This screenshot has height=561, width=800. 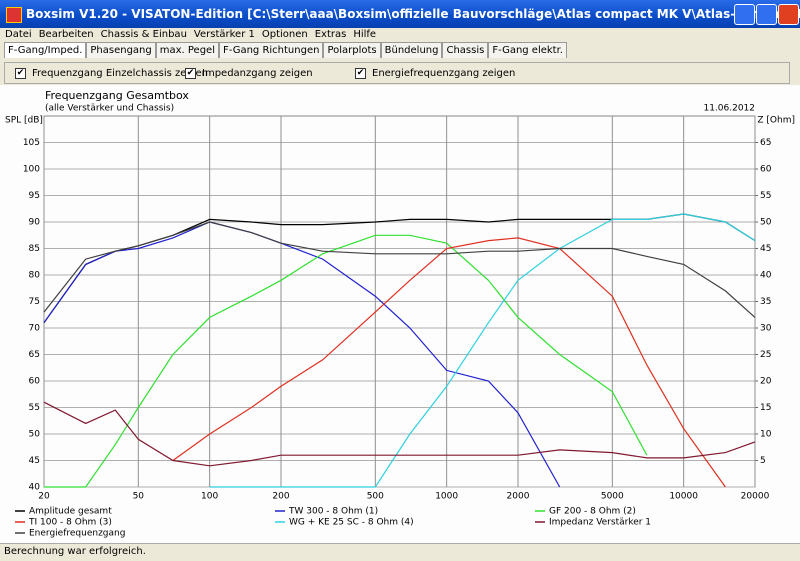 What do you see at coordinates (35, 382) in the screenshot?
I see `y-tick-label: 60` at bounding box center [35, 382].